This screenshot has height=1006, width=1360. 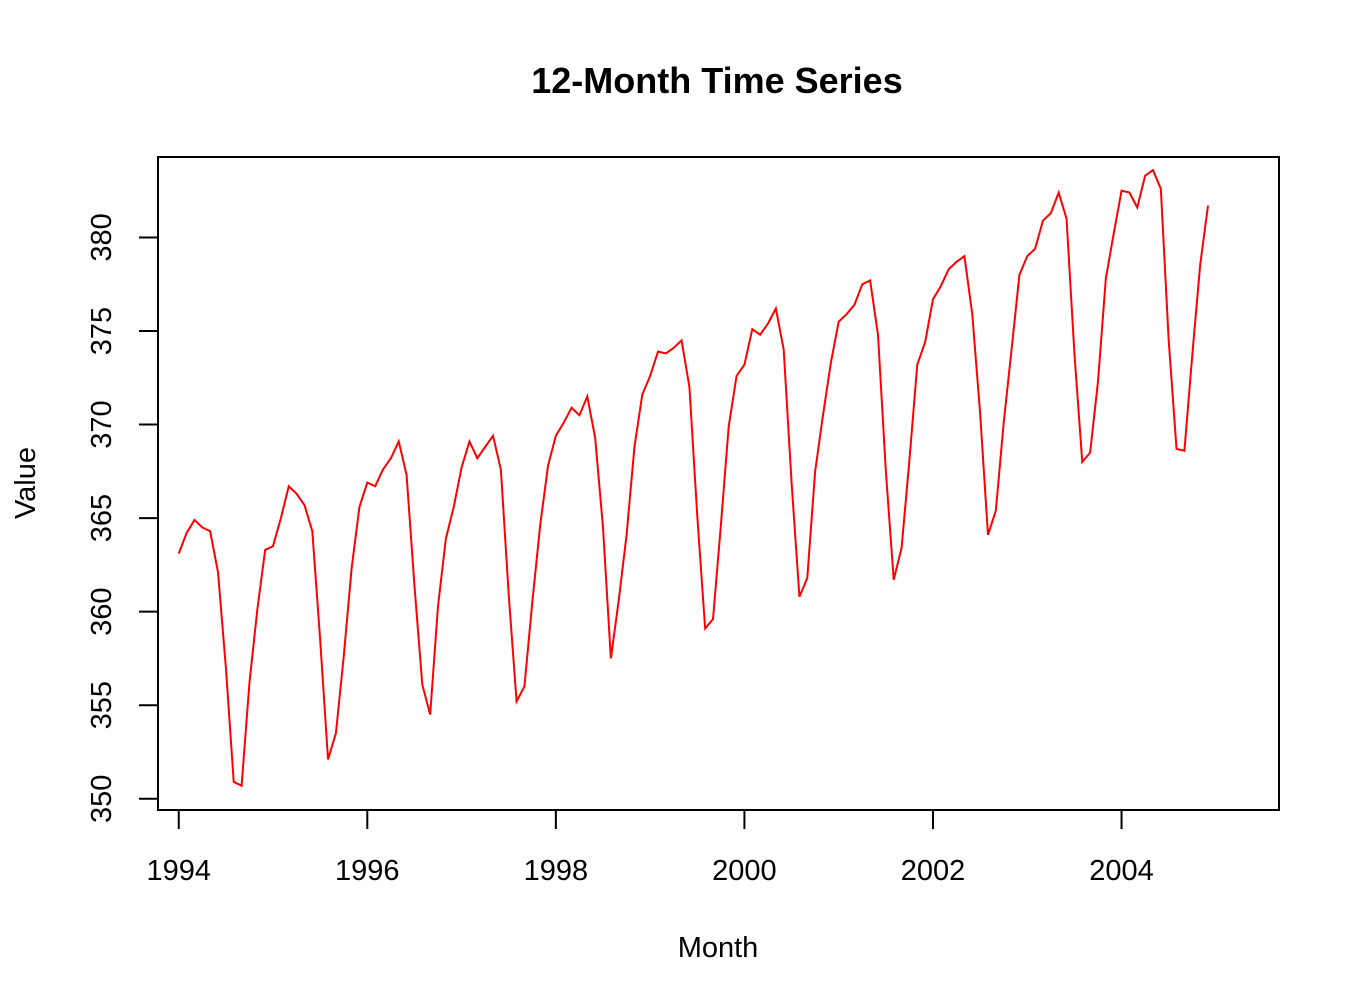 What do you see at coordinates (26, 483) in the screenshot?
I see `y-axis-label: Value` at bounding box center [26, 483].